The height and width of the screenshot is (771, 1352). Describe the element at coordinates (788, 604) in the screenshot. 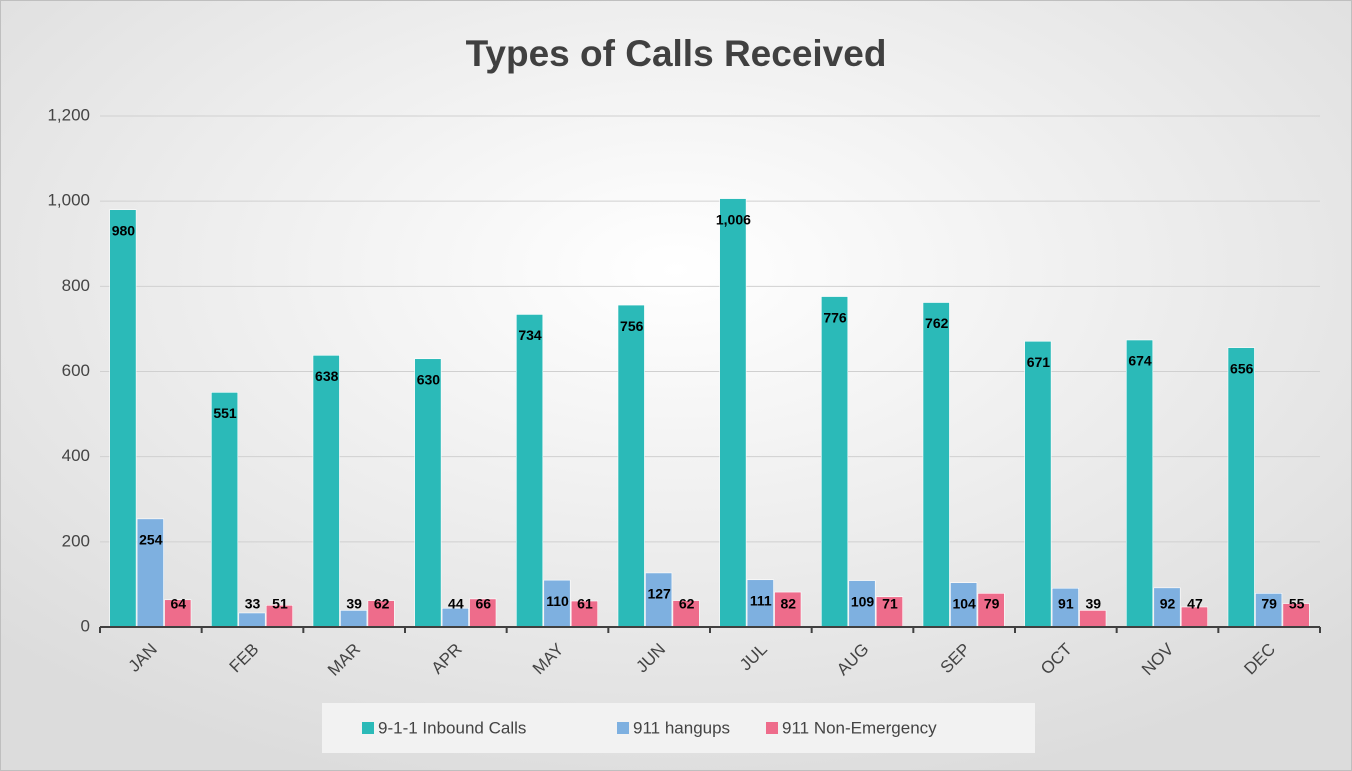

I see `value-label: 82` at that location.